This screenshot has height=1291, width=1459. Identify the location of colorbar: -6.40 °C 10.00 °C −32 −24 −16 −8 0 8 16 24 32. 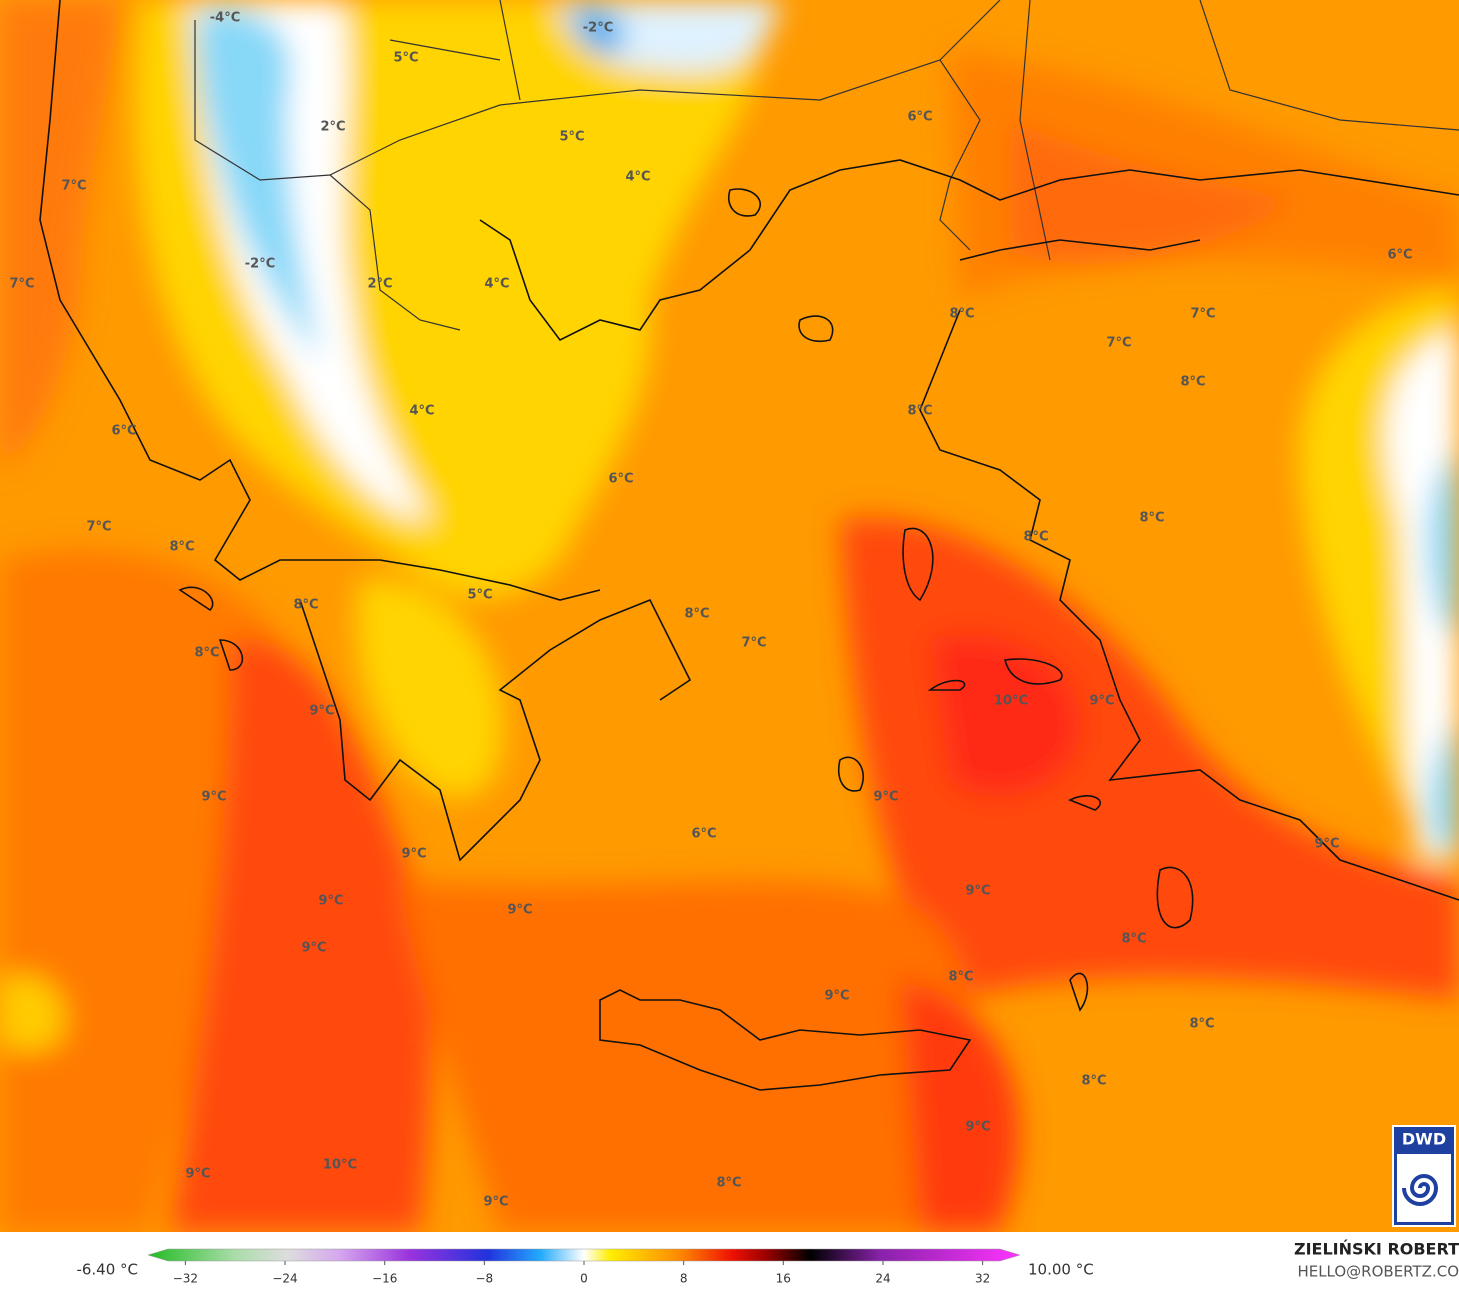
(585, 1267).